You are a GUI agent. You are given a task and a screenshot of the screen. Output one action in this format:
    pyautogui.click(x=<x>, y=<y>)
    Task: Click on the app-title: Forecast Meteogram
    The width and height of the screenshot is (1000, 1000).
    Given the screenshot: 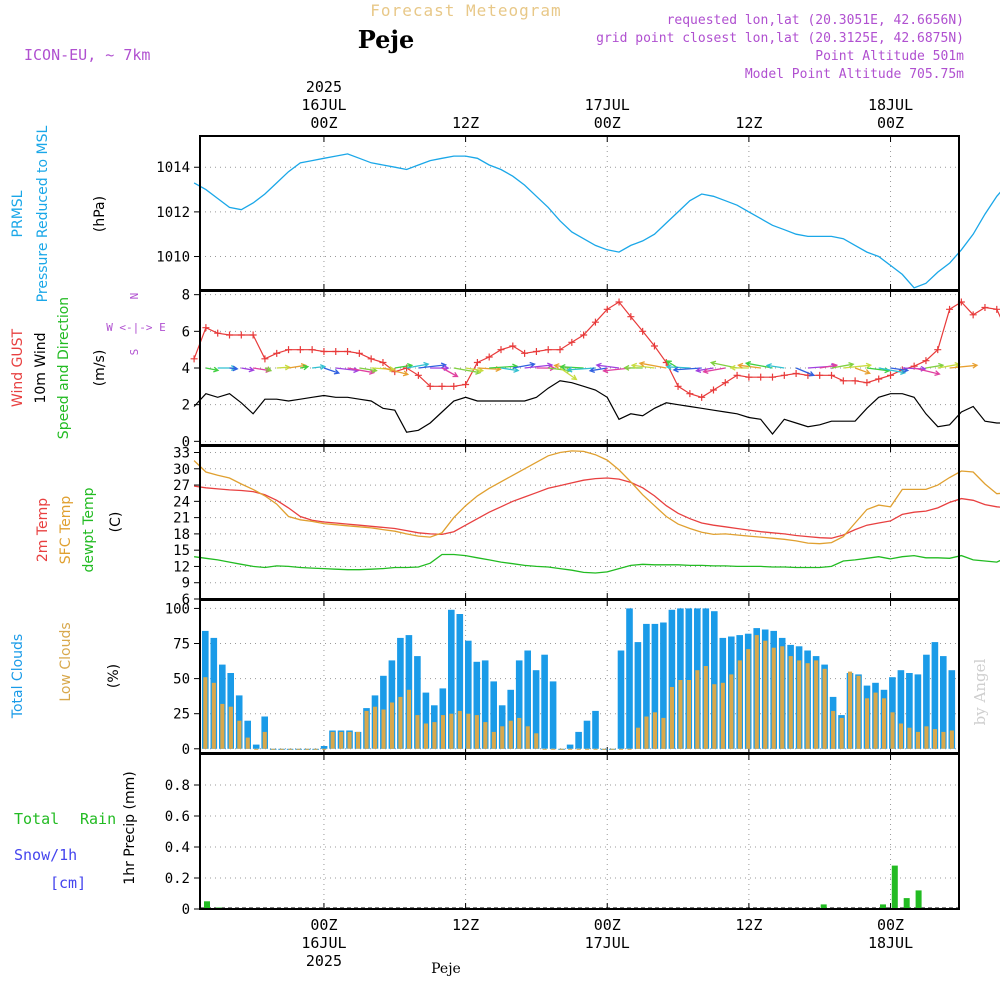 What is the action you would take?
    pyautogui.click(x=465, y=10)
    